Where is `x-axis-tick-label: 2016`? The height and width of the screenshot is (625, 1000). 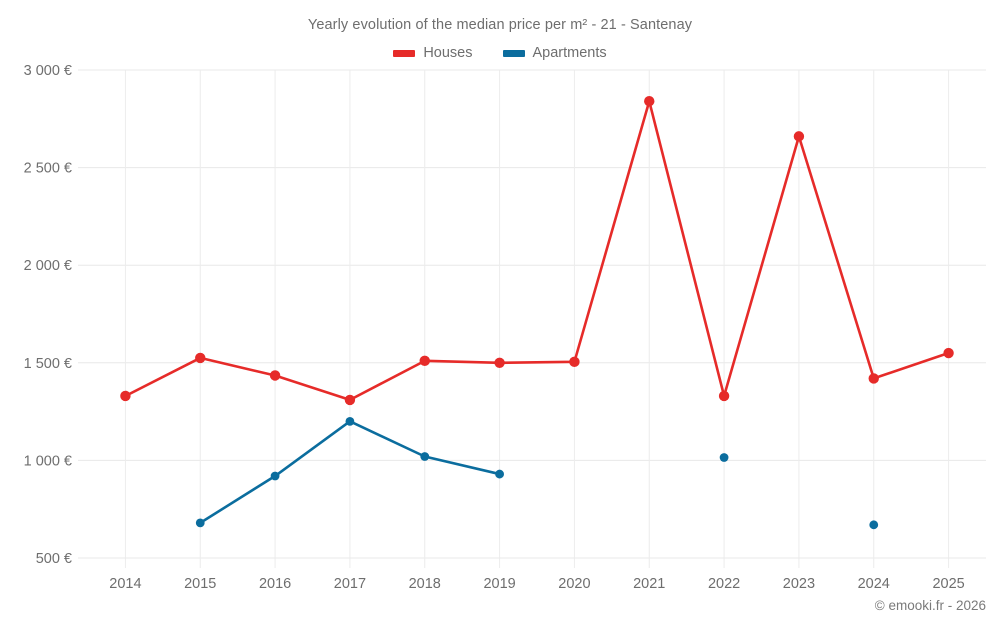
x-axis-tick-label: 2016 is located at coordinates (275, 584).